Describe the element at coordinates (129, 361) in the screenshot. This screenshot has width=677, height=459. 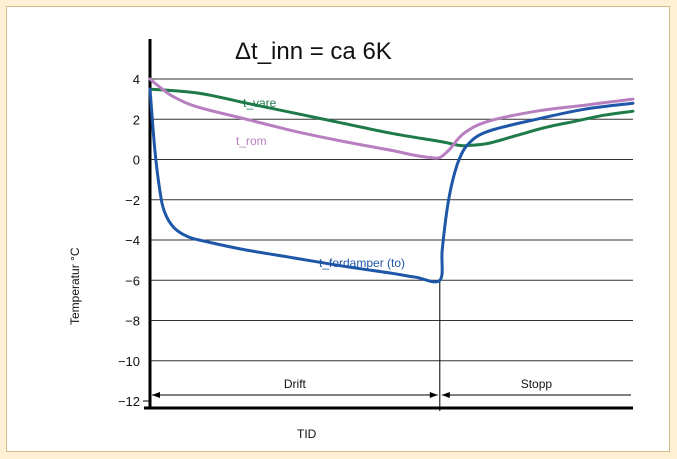
I see `y-tick-label: −10` at that location.